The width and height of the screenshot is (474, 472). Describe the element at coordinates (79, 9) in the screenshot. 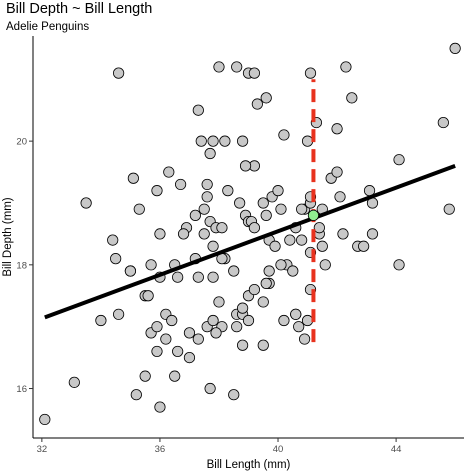

I see `chart-title: Bill Depth ~ Bill Length` at that location.